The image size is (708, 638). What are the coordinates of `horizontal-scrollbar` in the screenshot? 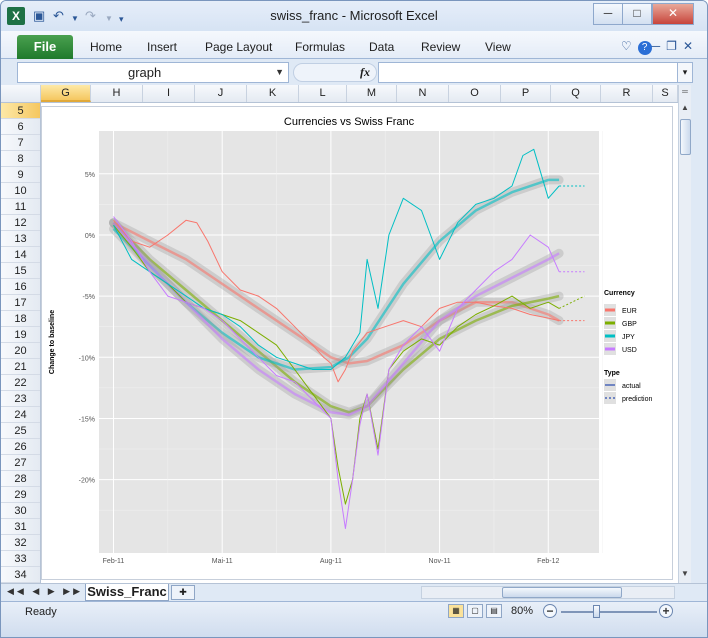 It's located at (548, 592).